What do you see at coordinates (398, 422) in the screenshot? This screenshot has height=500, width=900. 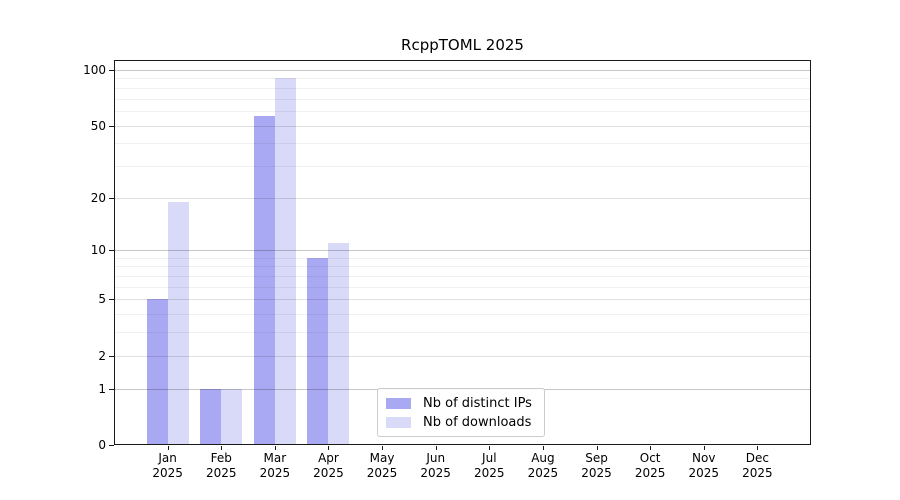 I see `legend-swatch-downloads` at bounding box center [398, 422].